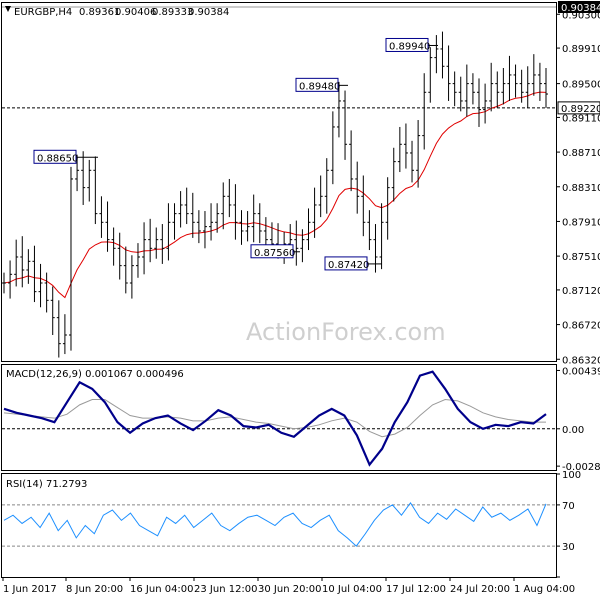  Describe the element at coordinates (581, 371) in the screenshot. I see `macd-tick-label: 0.00439` at that location.